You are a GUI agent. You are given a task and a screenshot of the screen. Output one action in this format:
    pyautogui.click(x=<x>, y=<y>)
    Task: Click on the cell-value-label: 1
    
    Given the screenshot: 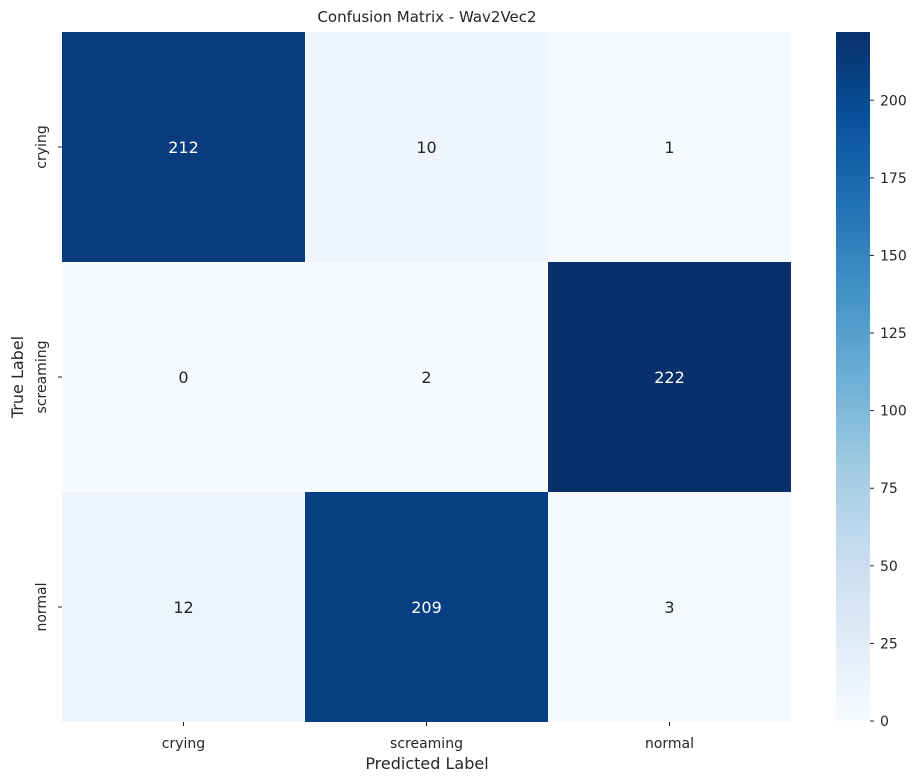 What is the action you would take?
    pyautogui.click(x=669, y=147)
    